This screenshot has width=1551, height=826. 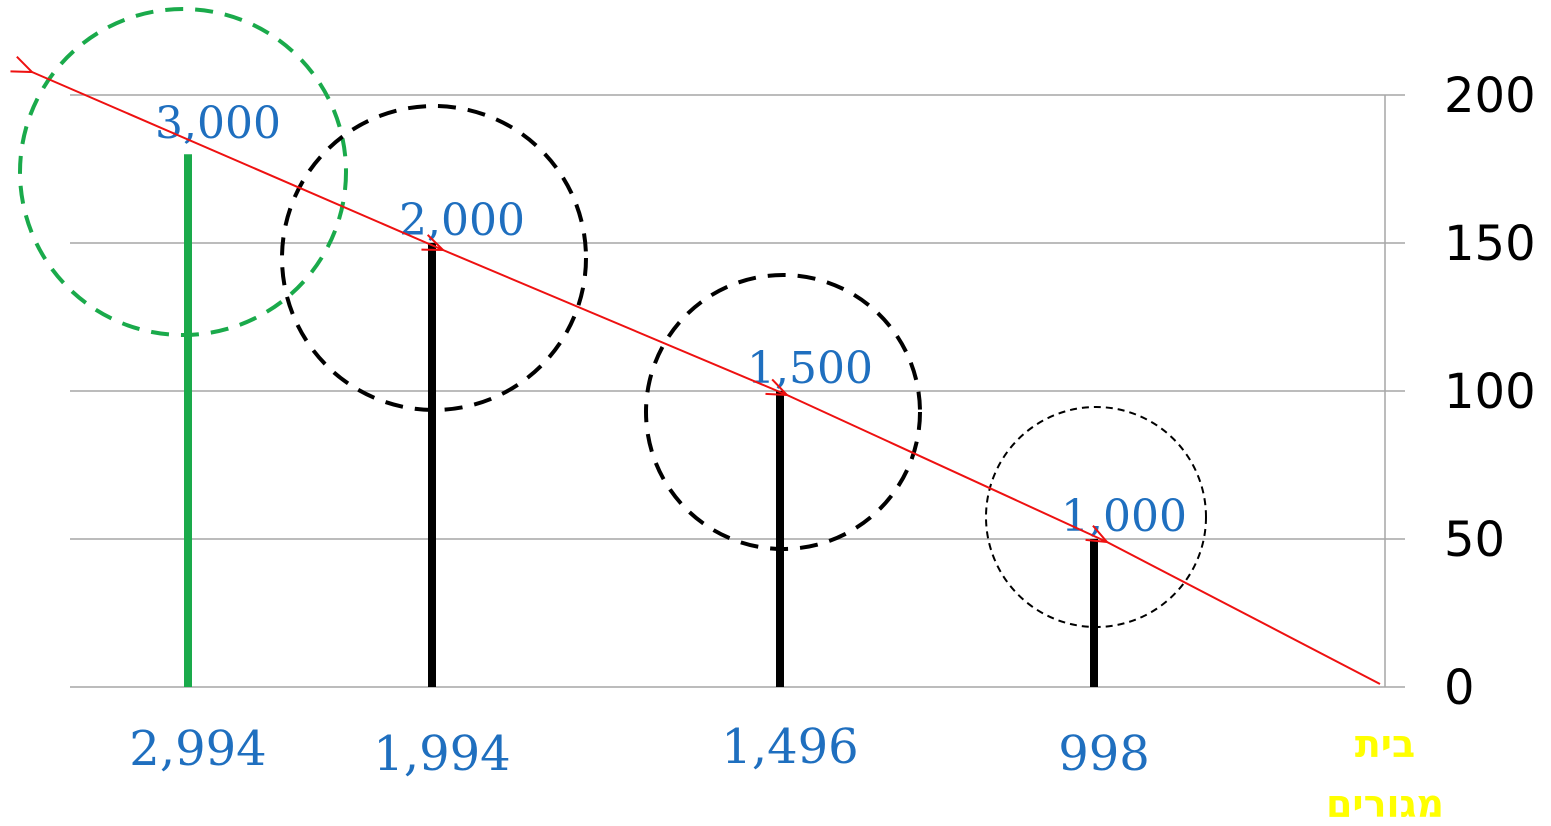 What do you see at coordinates (462, 220) in the screenshot?
I see `value-label: 2,000` at bounding box center [462, 220].